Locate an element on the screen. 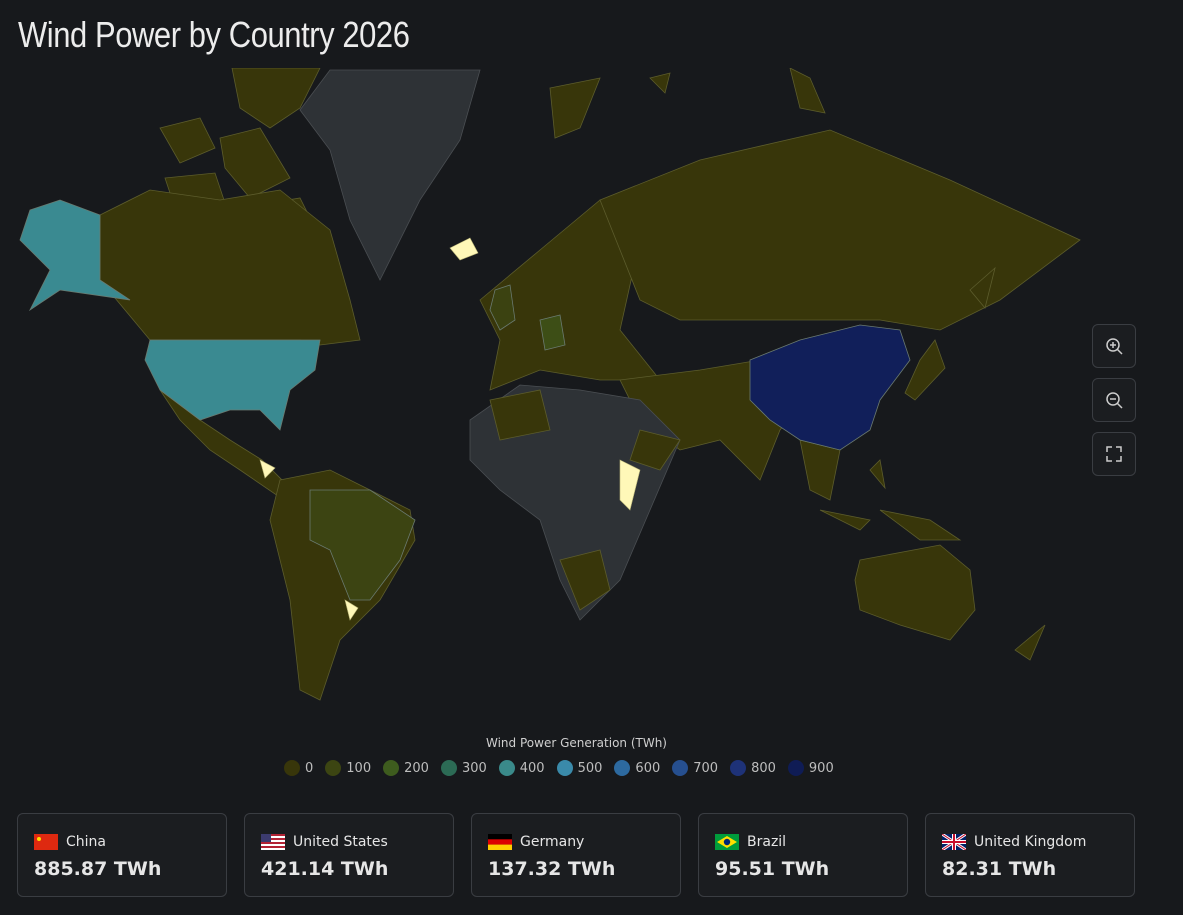 Image resolution: width=1183 pixels, height=915 pixels. zoom-in-button is located at coordinates (1114, 346).